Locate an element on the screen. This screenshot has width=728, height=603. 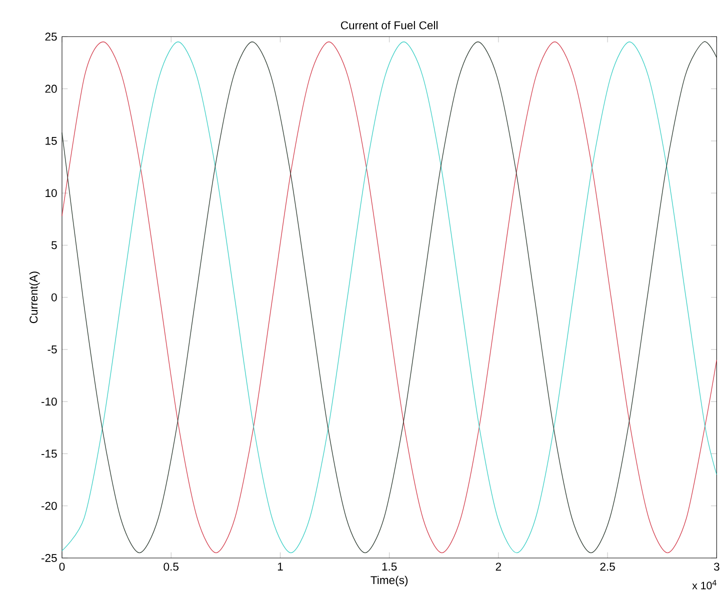
y-tick-label: -10 is located at coordinates (49, 402).